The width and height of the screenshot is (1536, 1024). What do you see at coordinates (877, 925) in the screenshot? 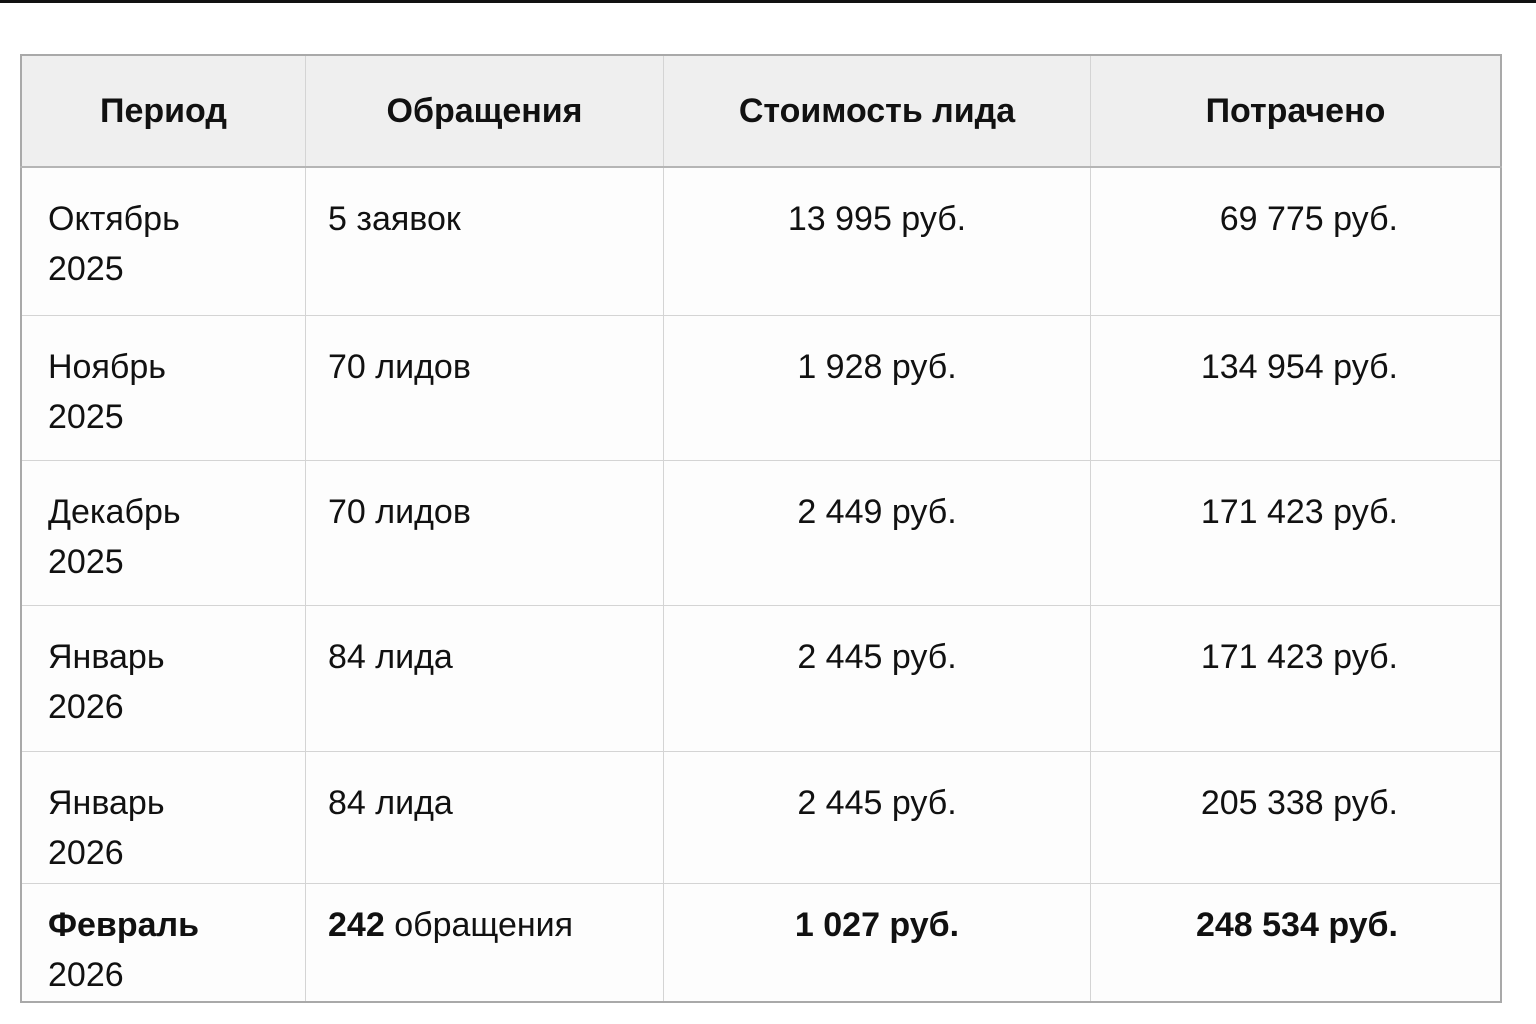
I see `lead-cost-value: 1 027 руб.` at bounding box center [877, 925].